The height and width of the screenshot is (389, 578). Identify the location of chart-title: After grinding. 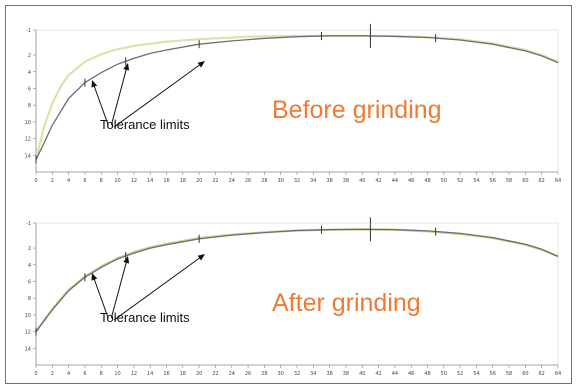
(346, 303).